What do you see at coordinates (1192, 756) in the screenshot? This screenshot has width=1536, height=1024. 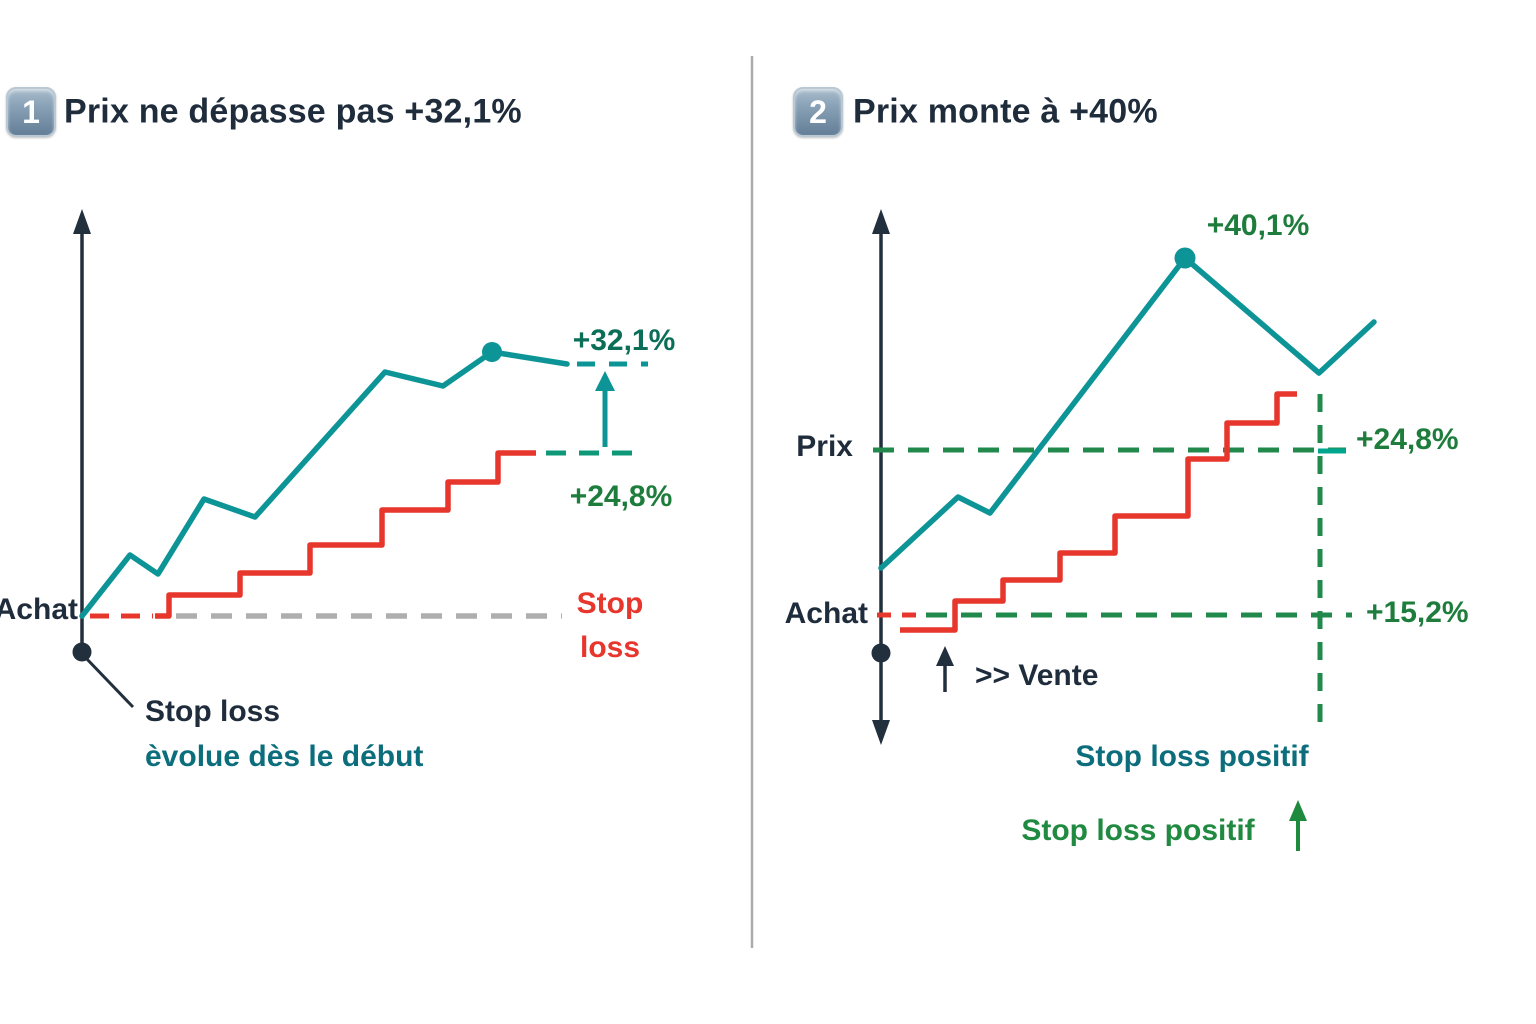 I see `right-stoploss-positif-teal-label: Stop loss positif` at bounding box center [1192, 756].